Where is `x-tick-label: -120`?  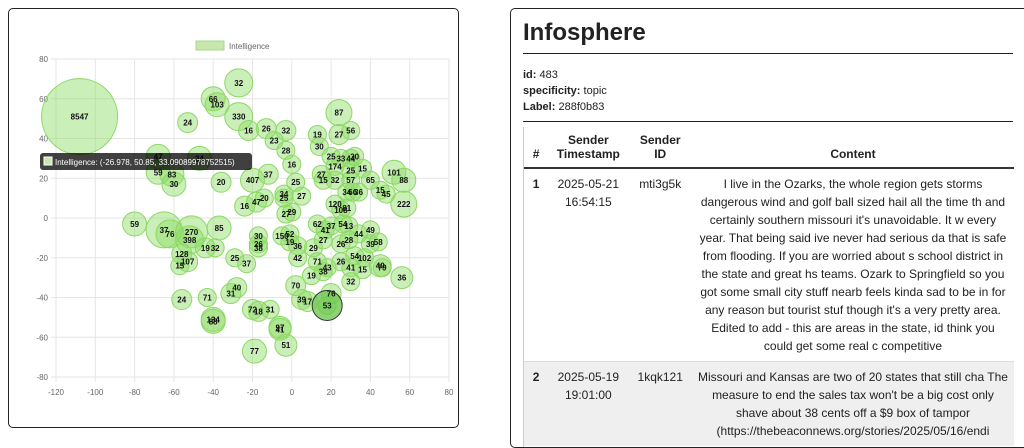
x-tick-label: -120 is located at coordinates (56, 392).